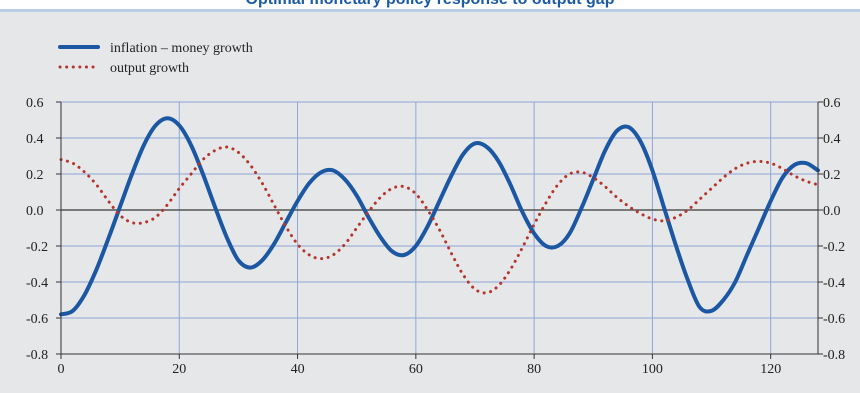 Image resolution: width=860 pixels, height=393 pixels. What do you see at coordinates (770, 369) in the screenshot?
I see `x-tick-label: 120` at bounding box center [770, 369].